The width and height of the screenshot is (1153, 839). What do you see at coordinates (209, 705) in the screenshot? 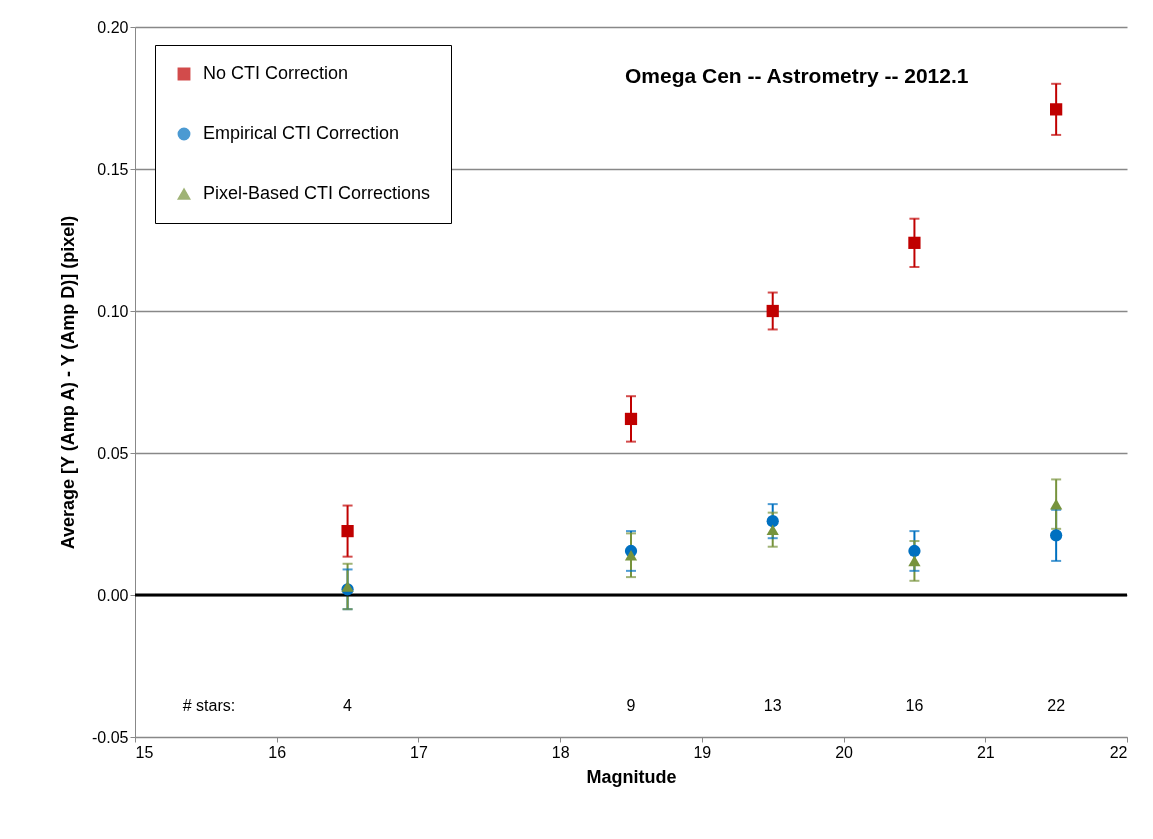
I see `annotation: # stars:` at bounding box center [209, 705].